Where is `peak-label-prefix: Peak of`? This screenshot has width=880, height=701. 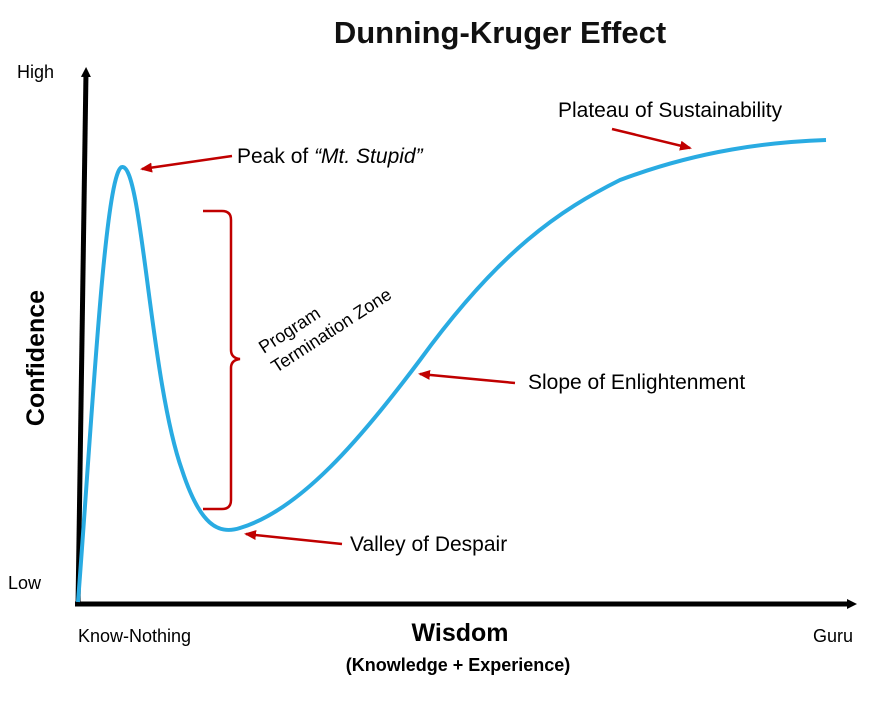 peak-label-prefix: Peak of is located at coordinates (275, 156).